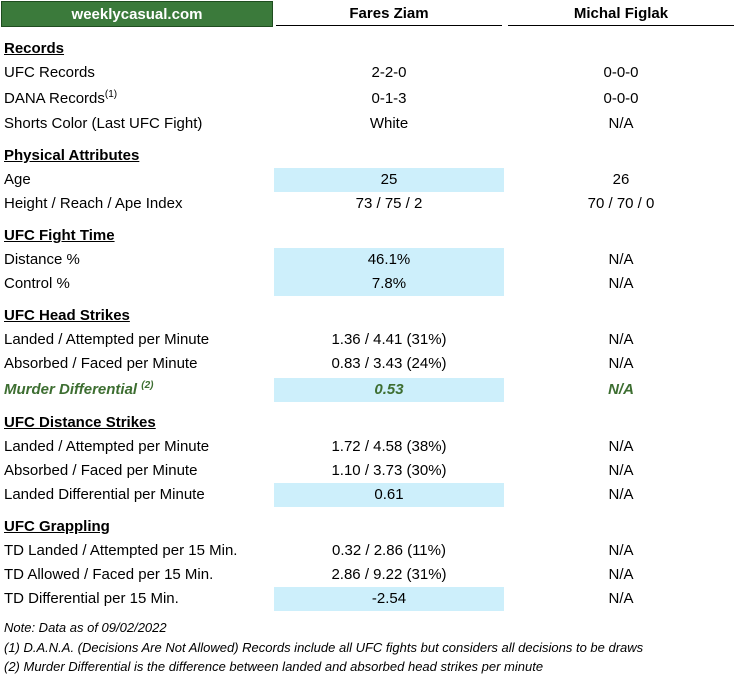 The width and height of the screenshot is (737, 679). Describe the element at coordinates (368, 99) in the screenshot. I see `table-row: DANA Records(1) 0-1-3 0-0-0` at that location.